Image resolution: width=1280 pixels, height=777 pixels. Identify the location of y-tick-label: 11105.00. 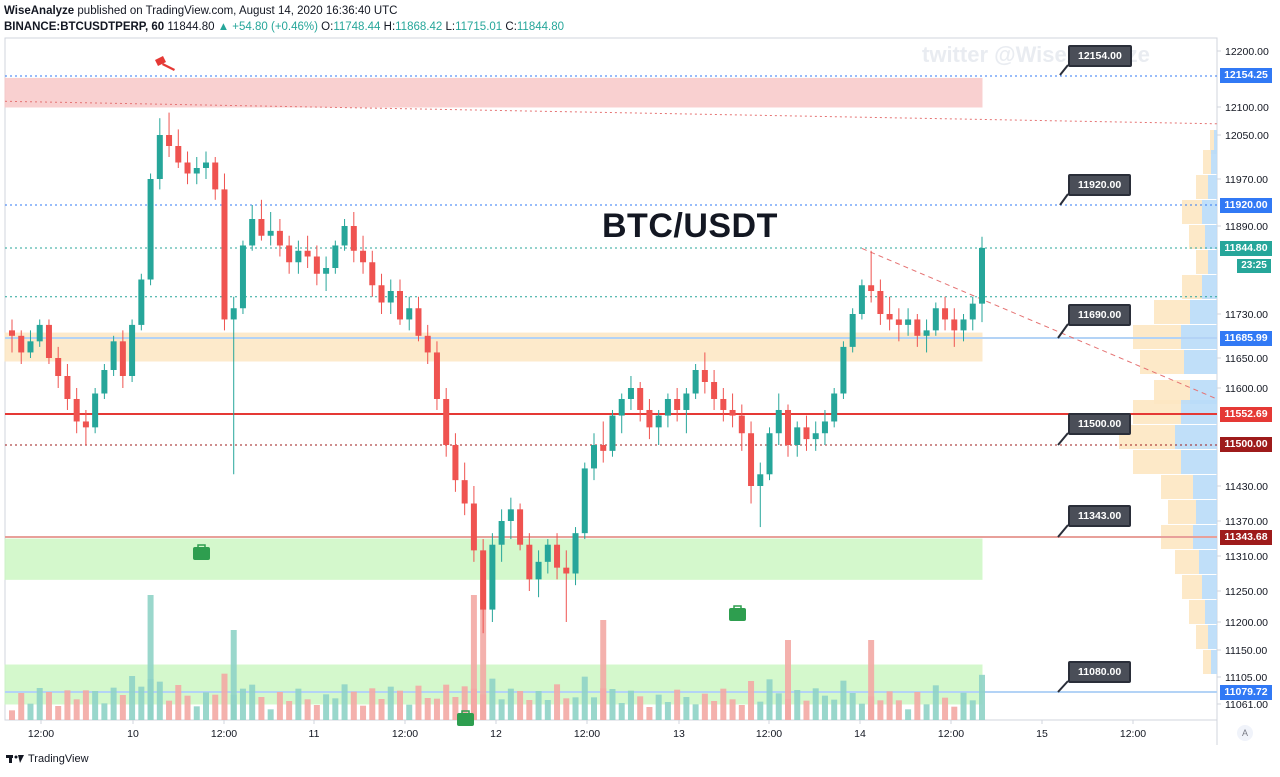
(1246, 678).